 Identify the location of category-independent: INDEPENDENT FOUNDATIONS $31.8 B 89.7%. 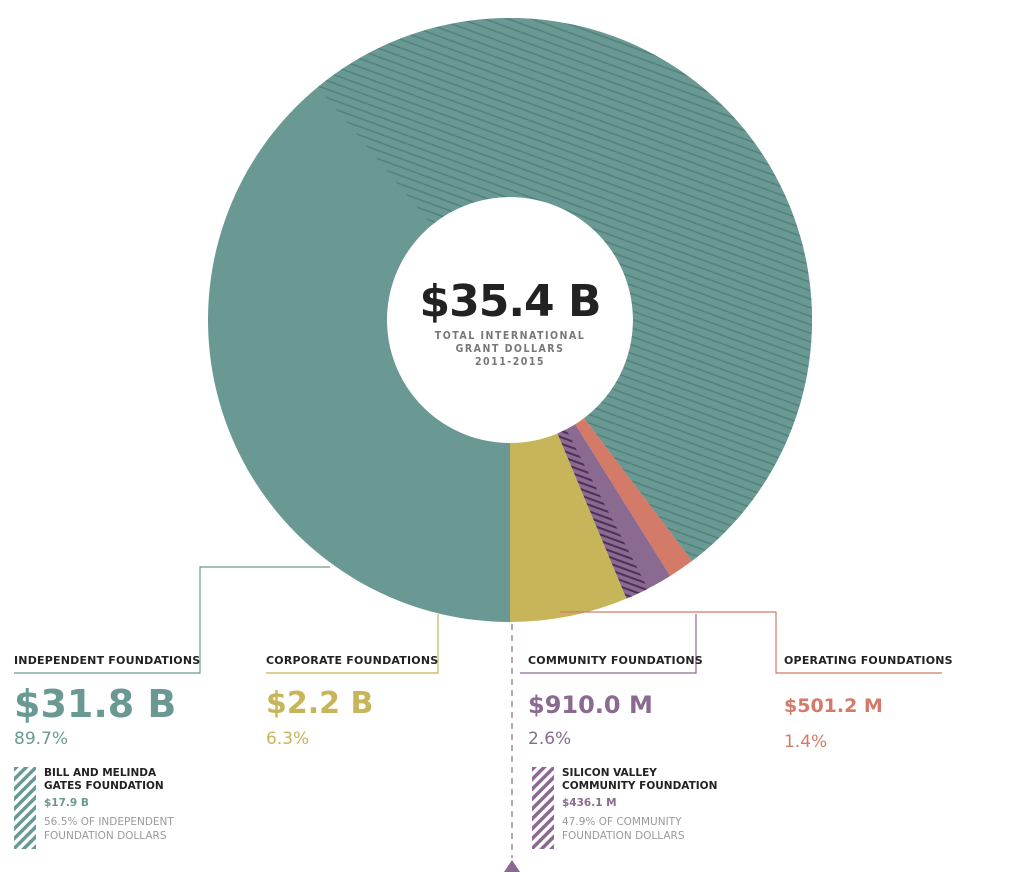
(107, 701).